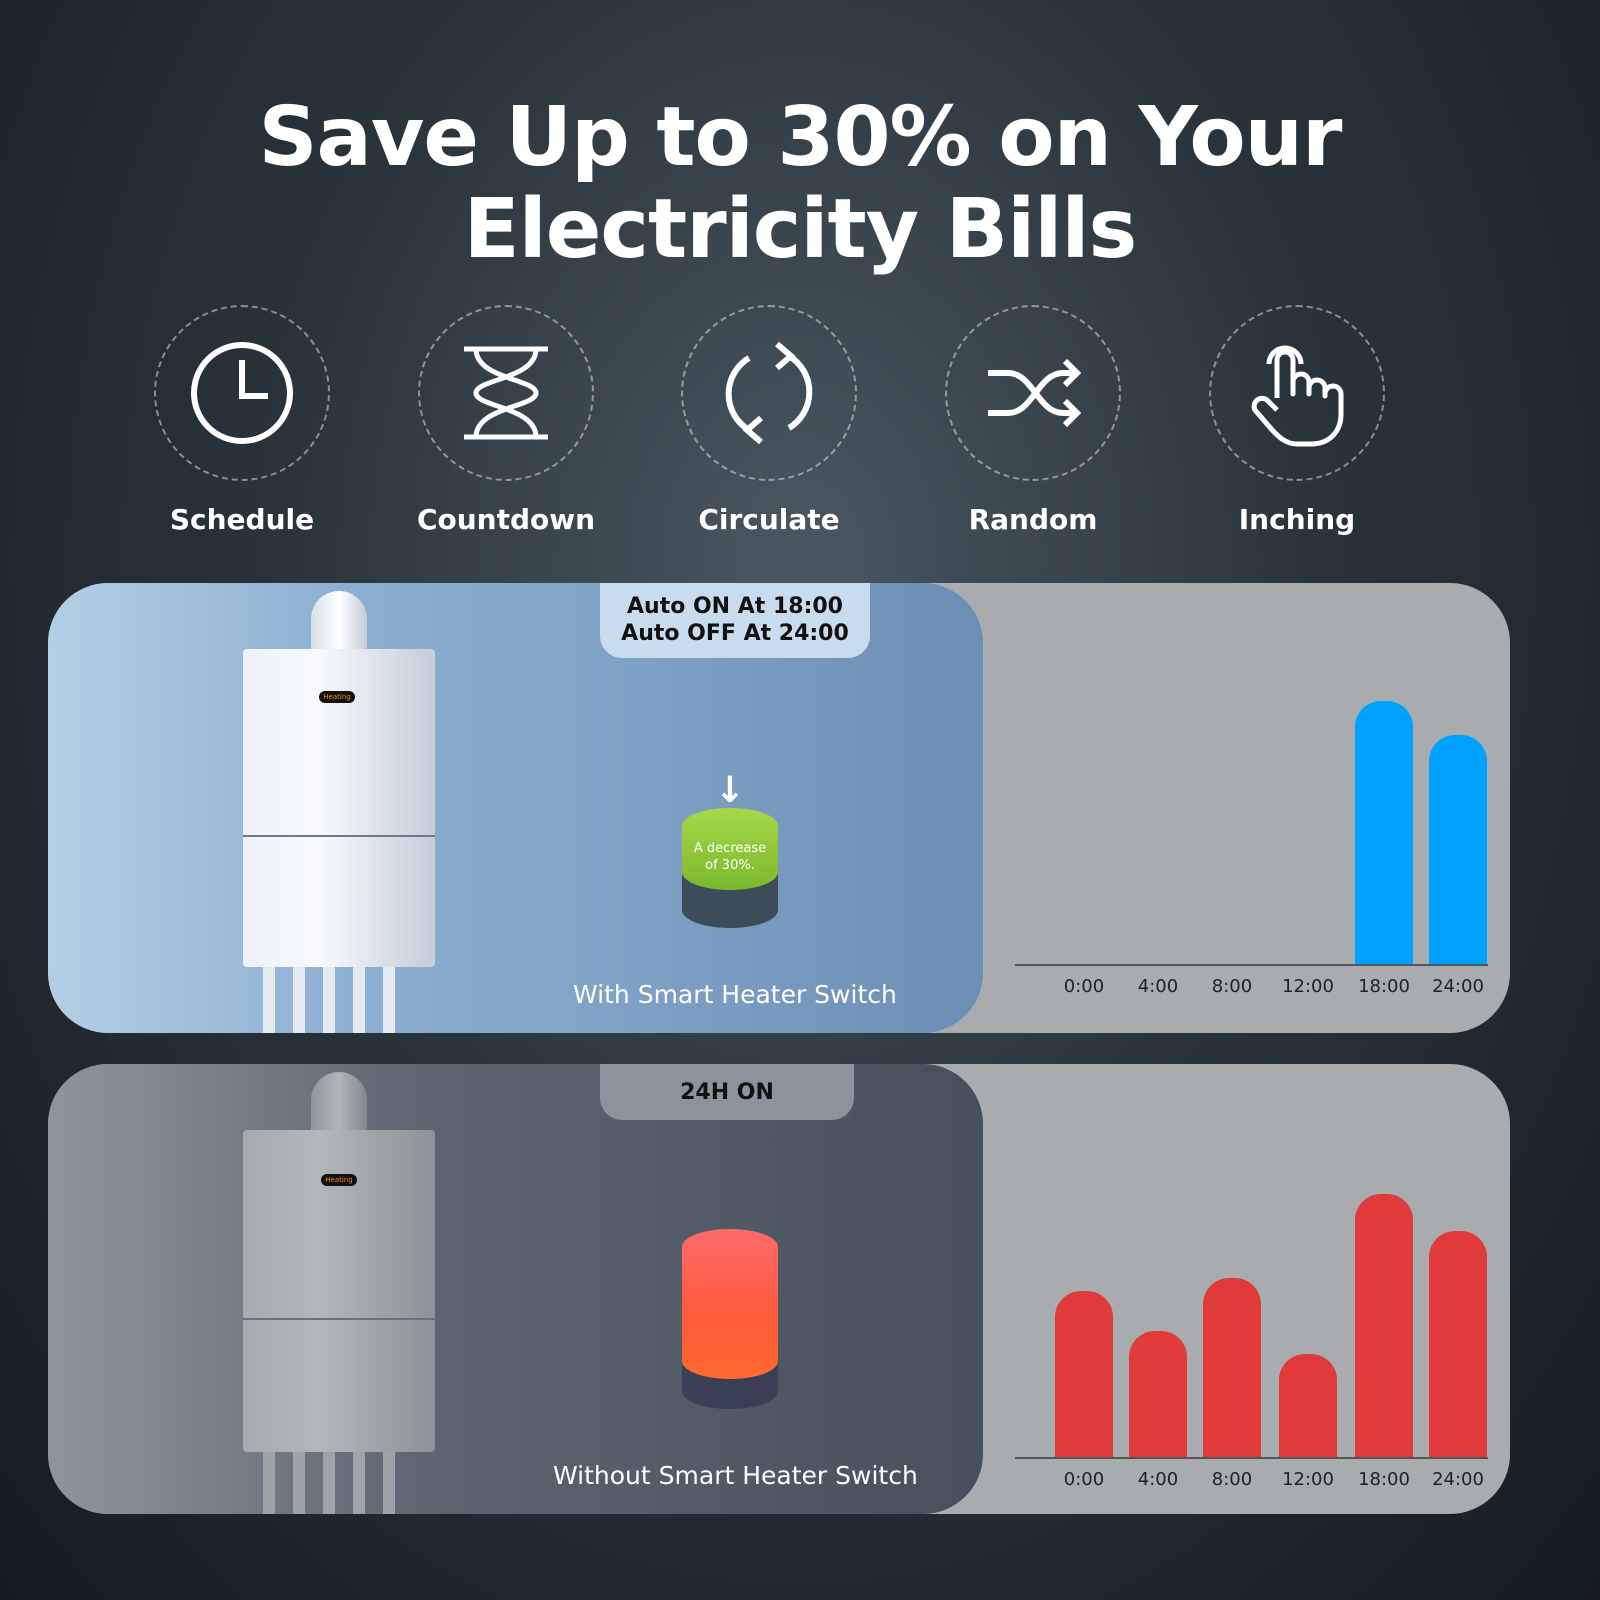 The height and width of the screenshot is (1600, 1600). What do you see at coordinates (769, 519) in the screenshot?
I see `feature-label: Circulate` at bounding box center [769, 519].